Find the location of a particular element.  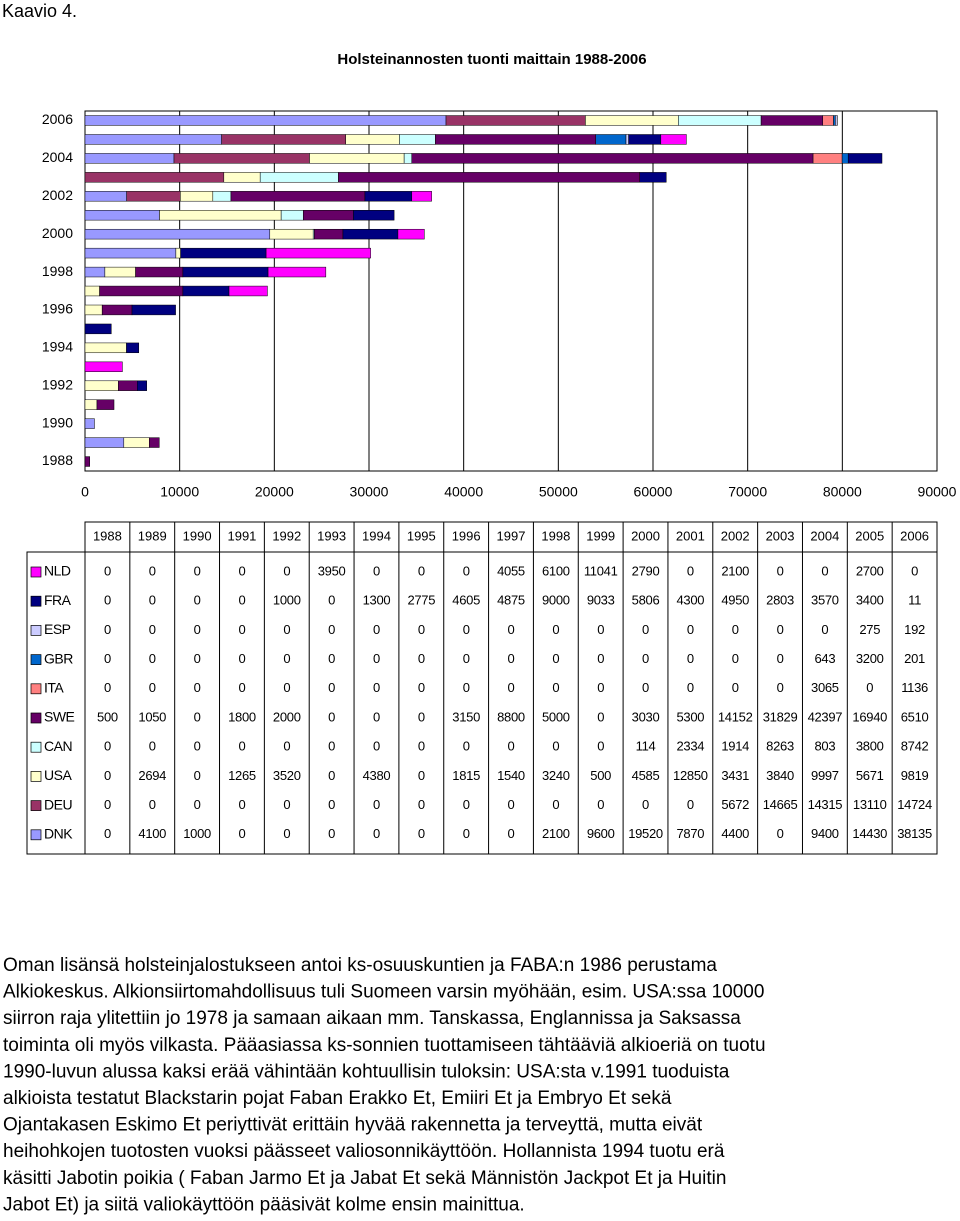

x-tick-label: 50000 is located at coordinates (558, 492).